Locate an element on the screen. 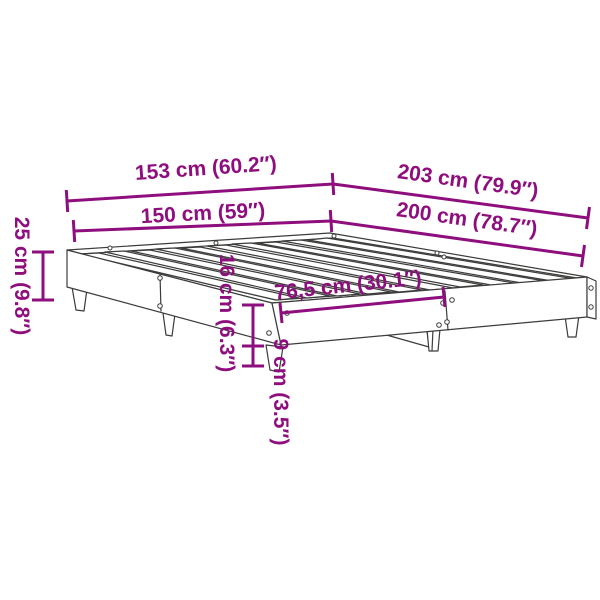 The height and width of the screenshot is (600, 600). leg-middle-left is located at coordinates (169, 324).